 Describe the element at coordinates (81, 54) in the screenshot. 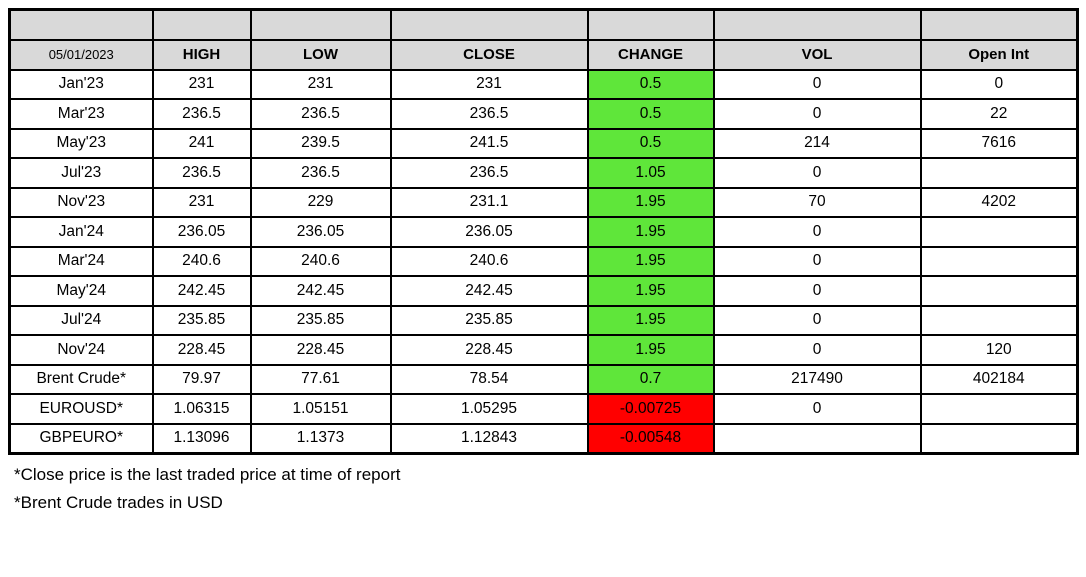

I see `report-date-header: 05/01/2023` at that location.